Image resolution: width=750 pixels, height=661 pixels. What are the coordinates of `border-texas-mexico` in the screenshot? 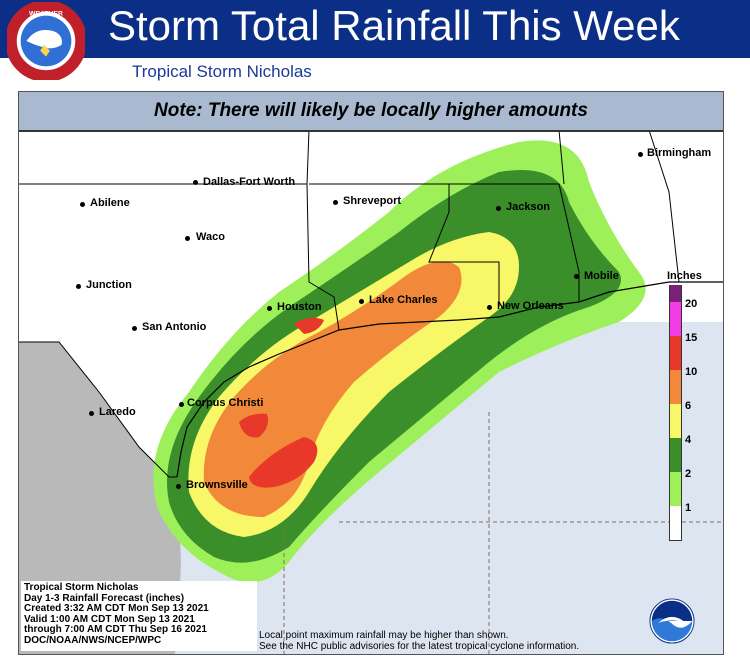 It's located at (98, 409).